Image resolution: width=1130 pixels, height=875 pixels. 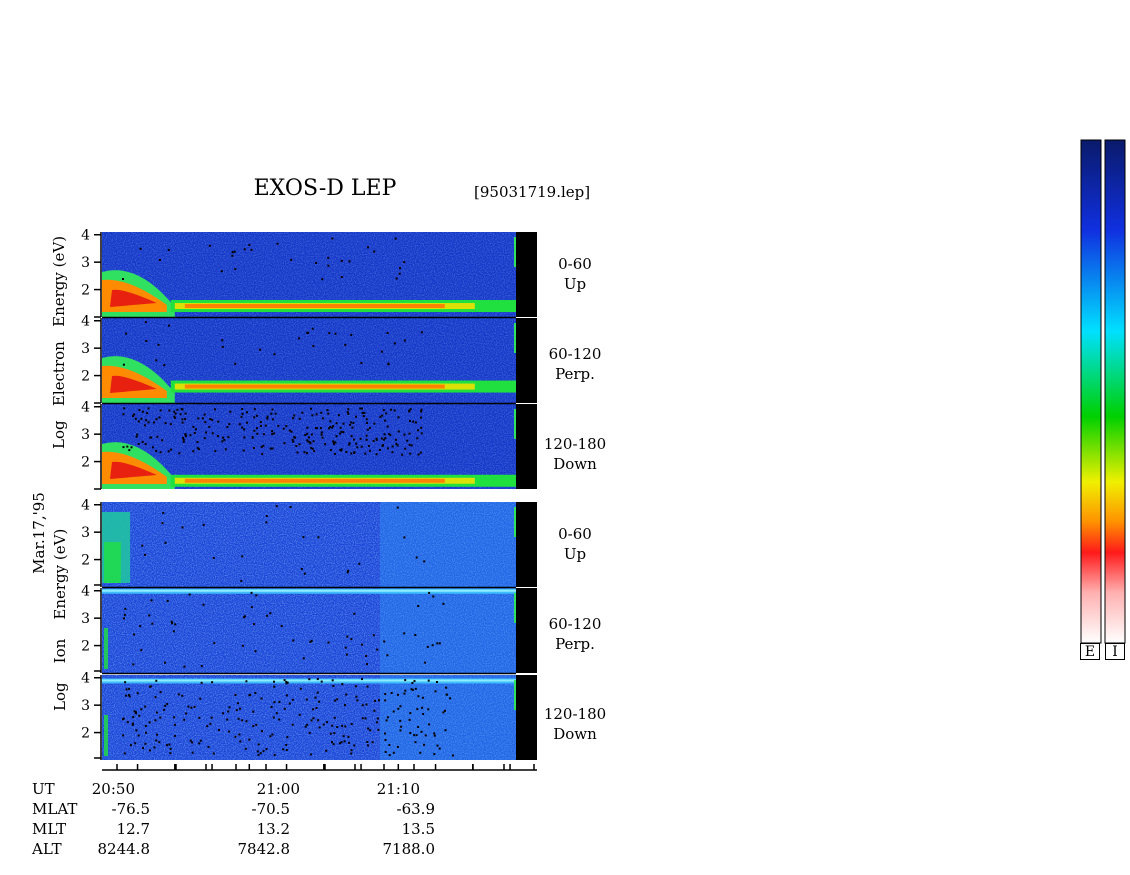 What do you see at coordinates (415, 809) in the screenshot?
I see `ephemeris-value: -63.9` at bounding box center [415, 809].